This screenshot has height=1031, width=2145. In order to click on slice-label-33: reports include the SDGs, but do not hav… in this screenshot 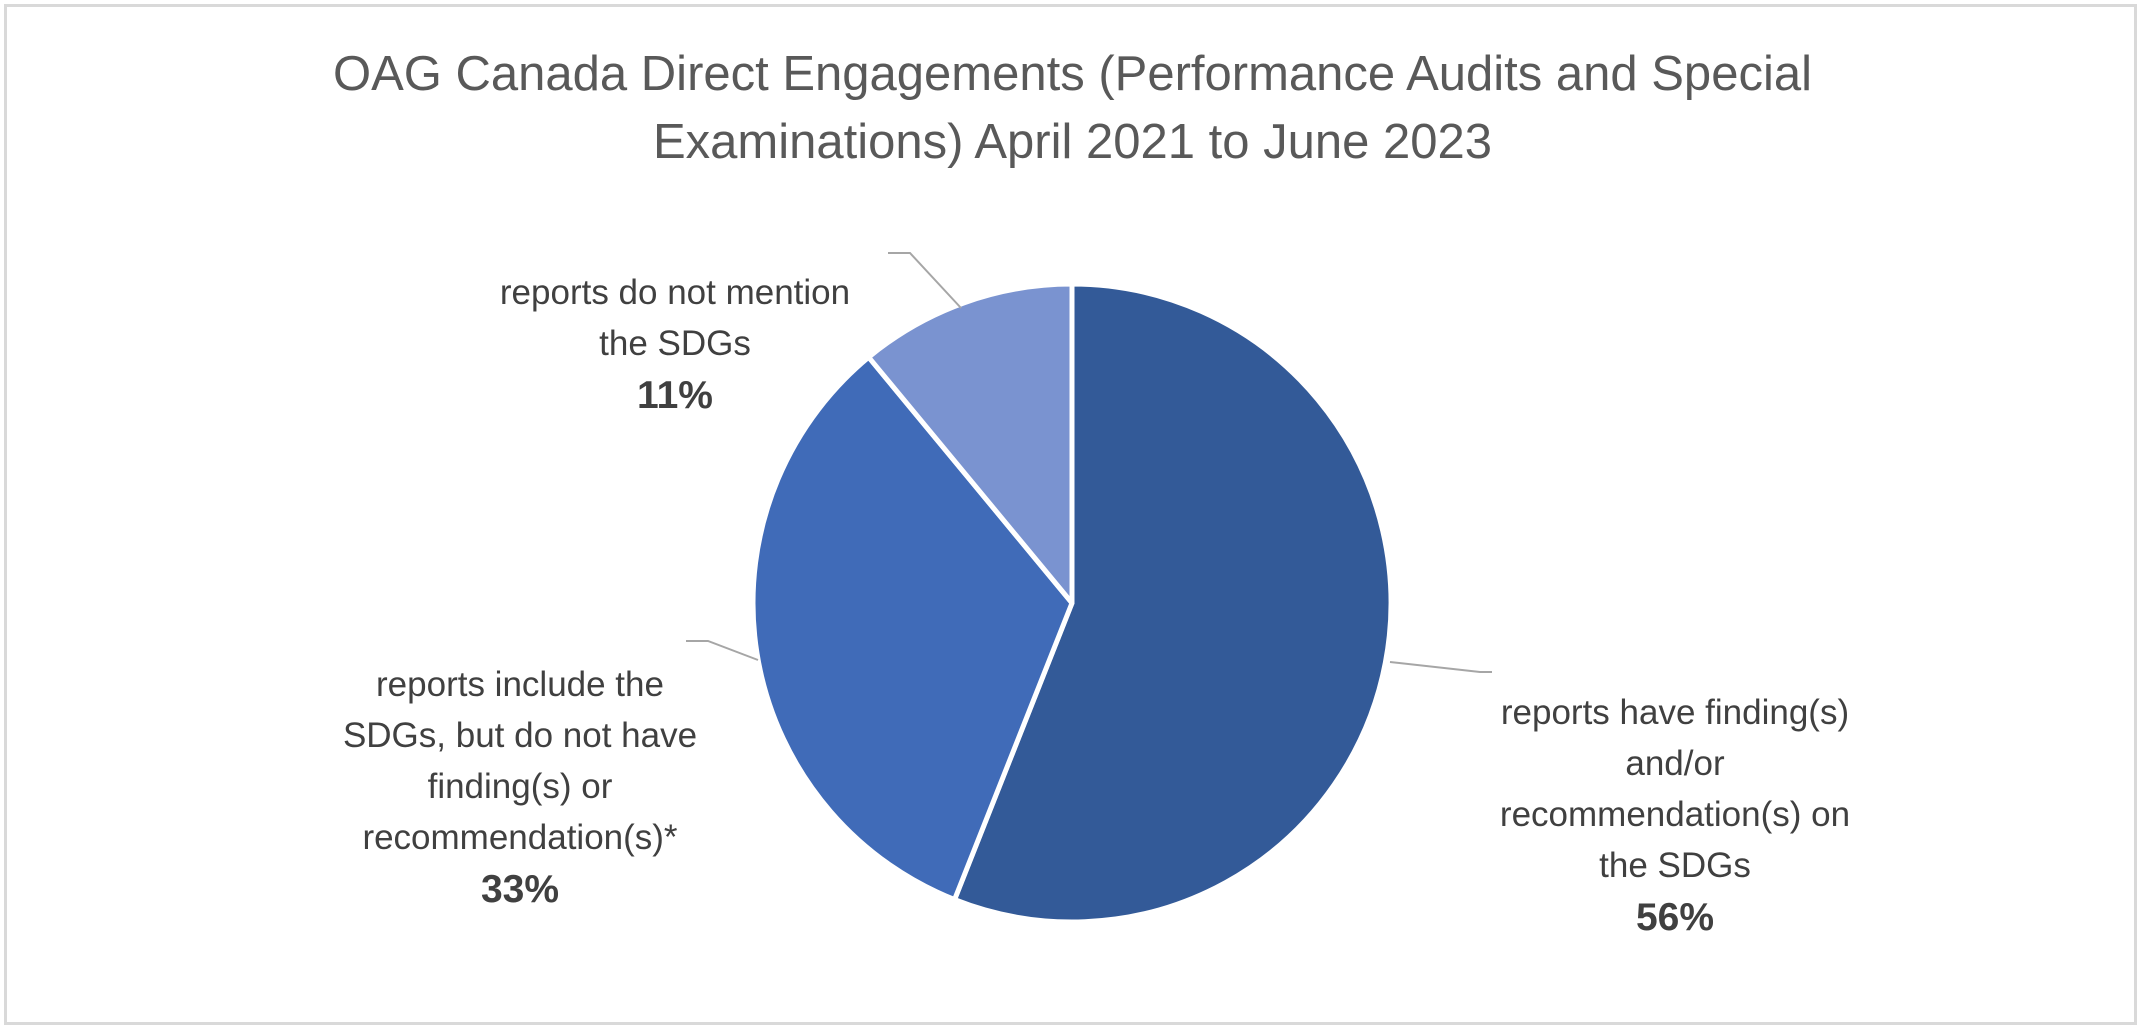, I will do `click(520, 788)`.